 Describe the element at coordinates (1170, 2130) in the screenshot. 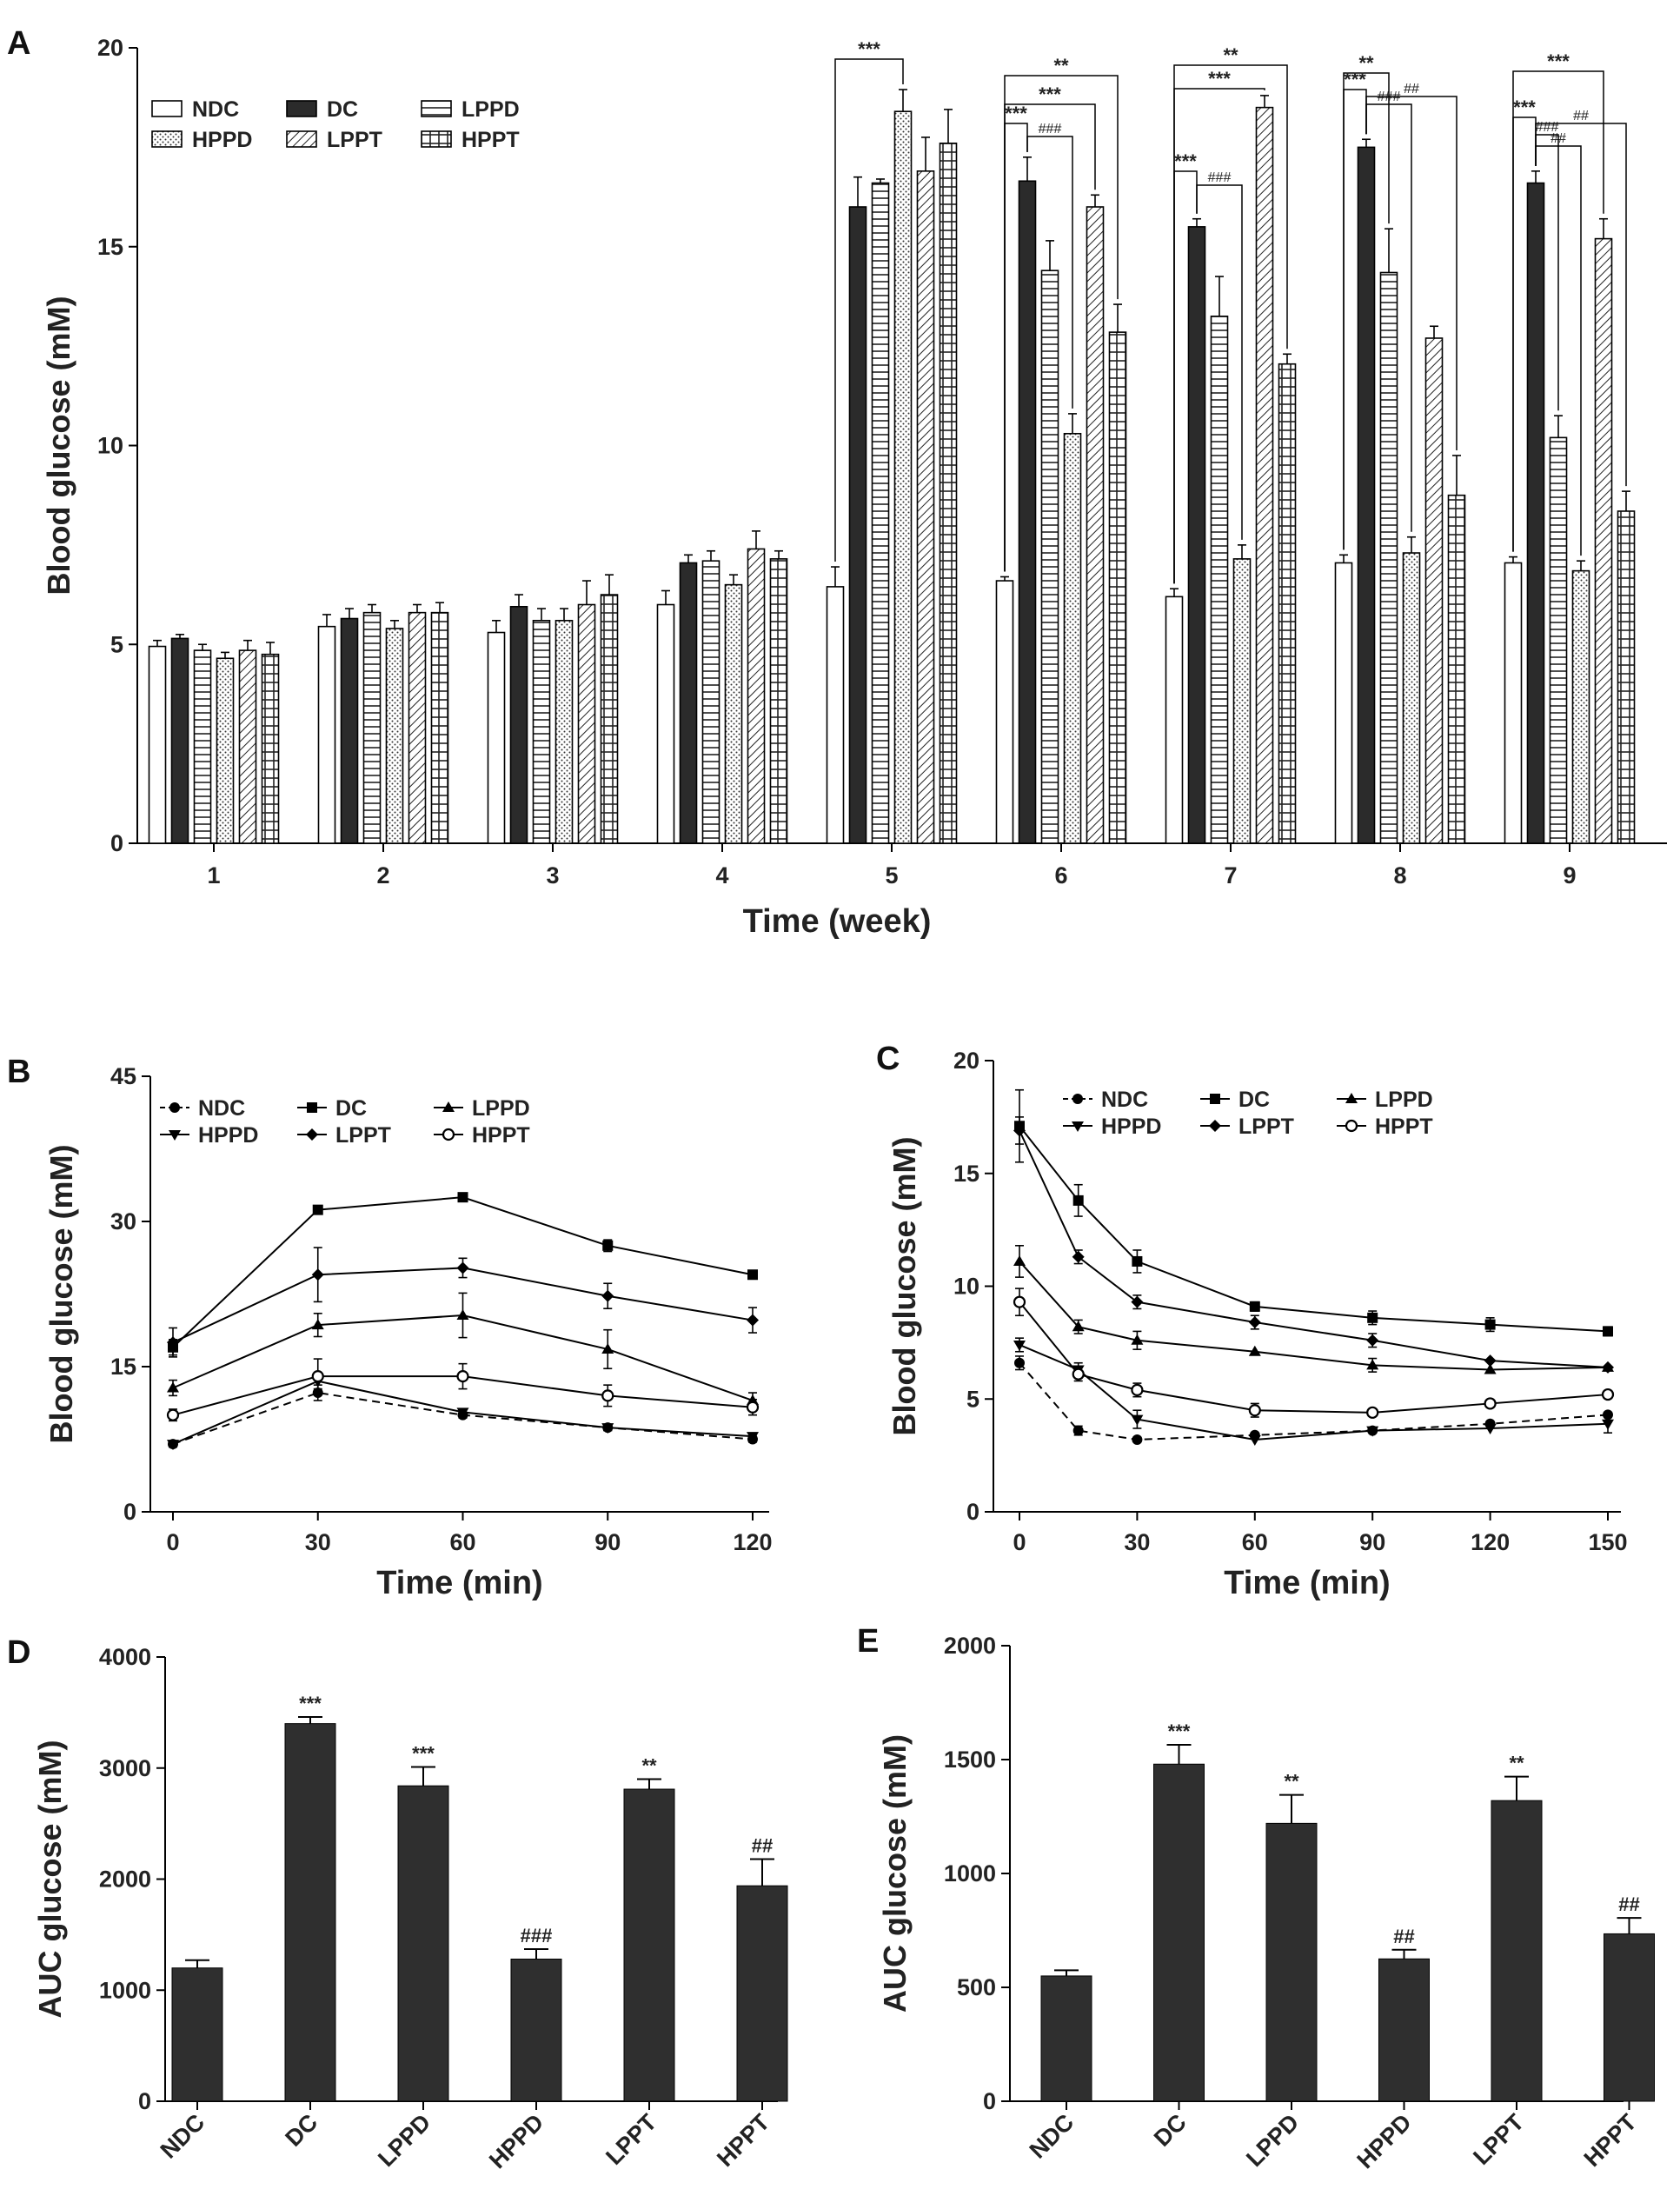

I see `x-tick-label: DC` at that location.